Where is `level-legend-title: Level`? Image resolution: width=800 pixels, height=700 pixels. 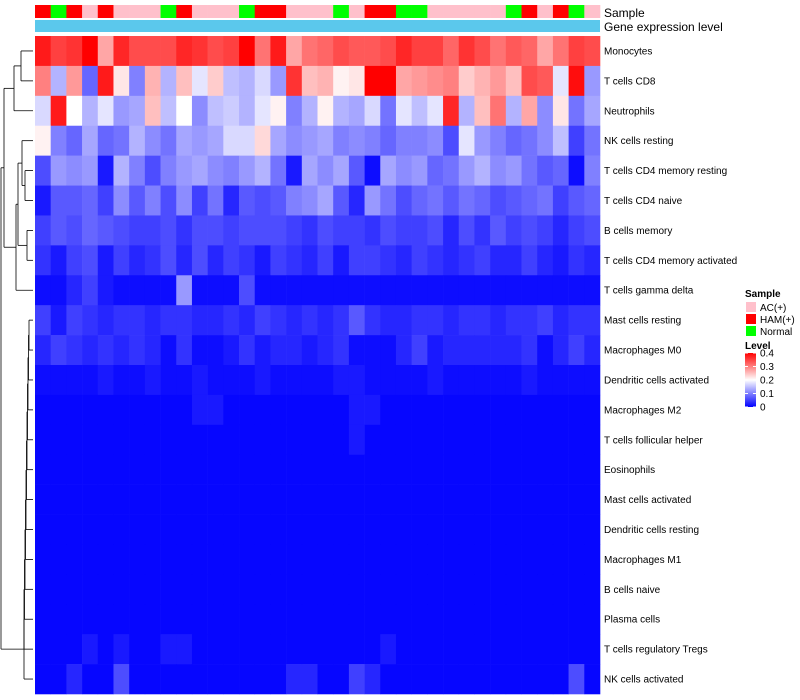 level-legend-title: Level is located at coordinates (758, 346).